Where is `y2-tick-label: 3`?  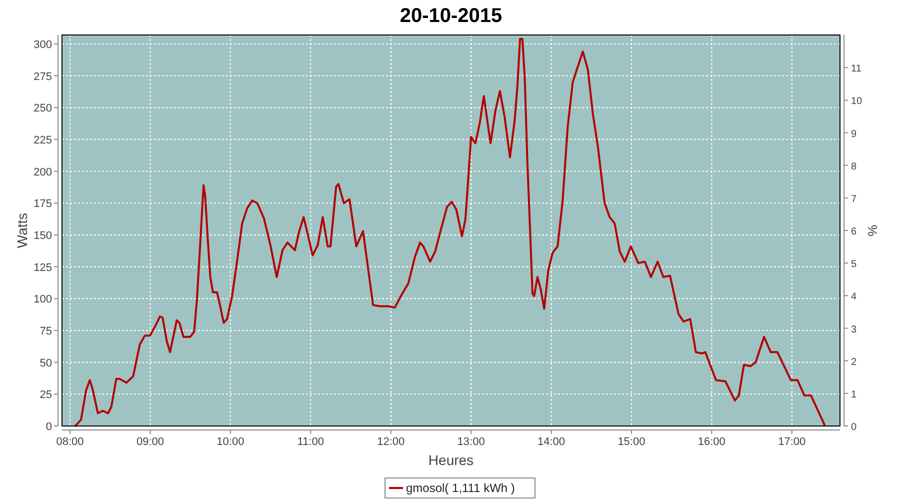 y2-tick-label: 3 is located at coordinates (854, 330).